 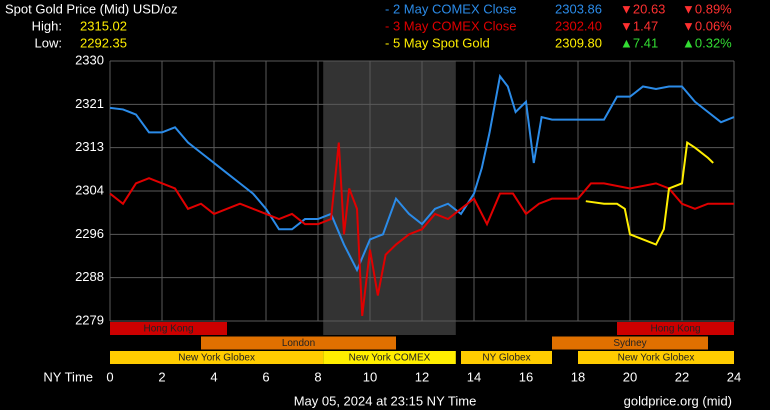 I want to click on session-label: London, so click(x=298, y=343).